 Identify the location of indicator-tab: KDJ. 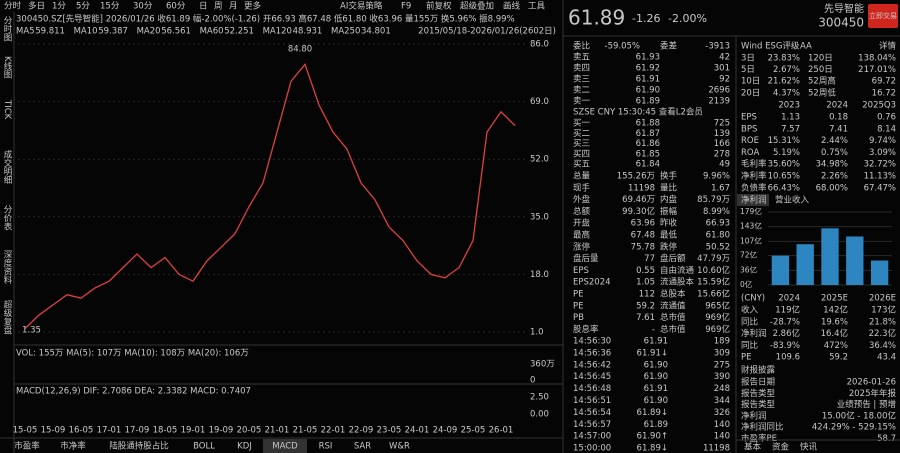
(244, 447).